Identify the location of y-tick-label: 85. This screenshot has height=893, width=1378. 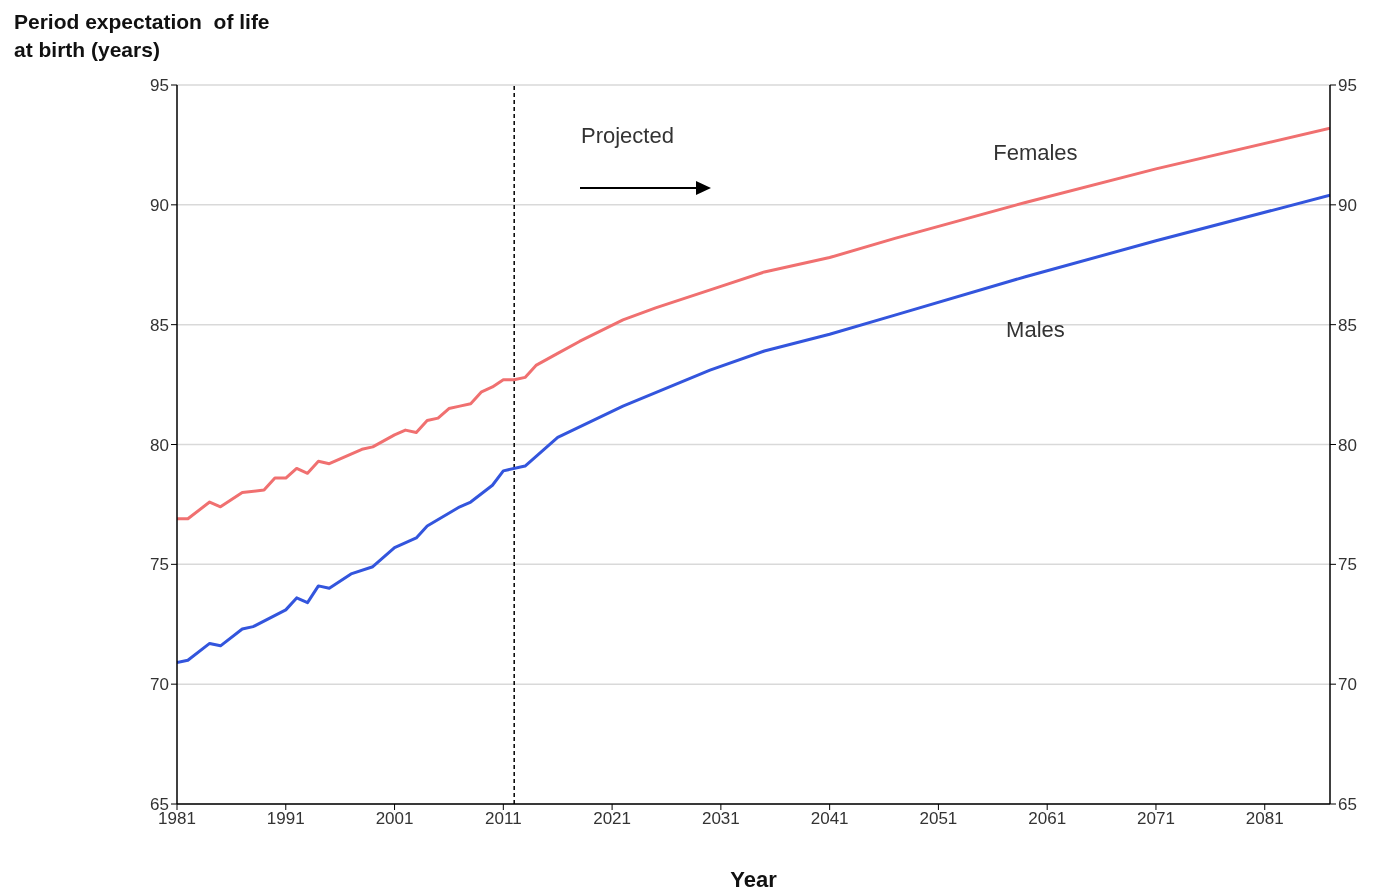
(159, 325).